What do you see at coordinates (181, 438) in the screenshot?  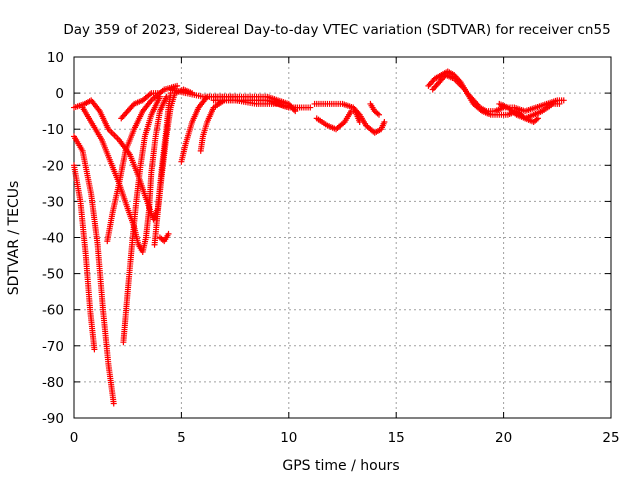 I see `x-tick-label: 5` at bounding box center [181, 438].